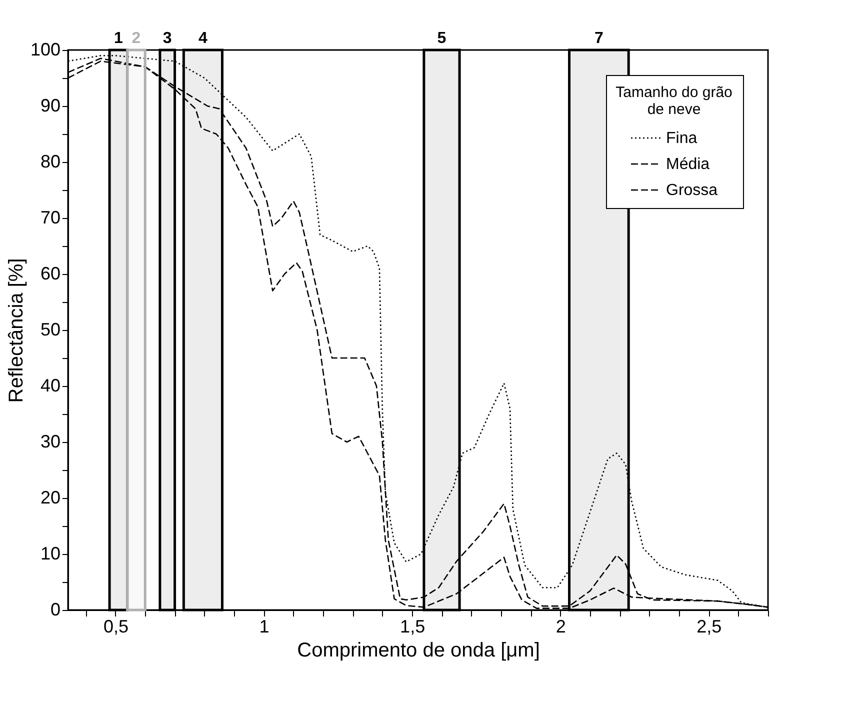 The image size is (864, 715). Describe the element at coordinates (709, 626) in the screenshot. I see `x-tick-label: 2,5` at that location.